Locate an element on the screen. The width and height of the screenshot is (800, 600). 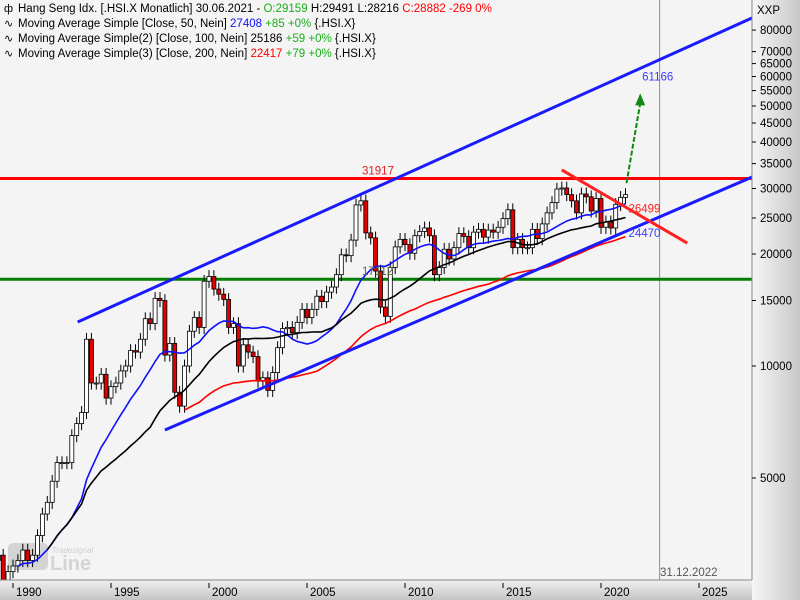
y-tick-label: 30000 is located at coordinates (776, 190).